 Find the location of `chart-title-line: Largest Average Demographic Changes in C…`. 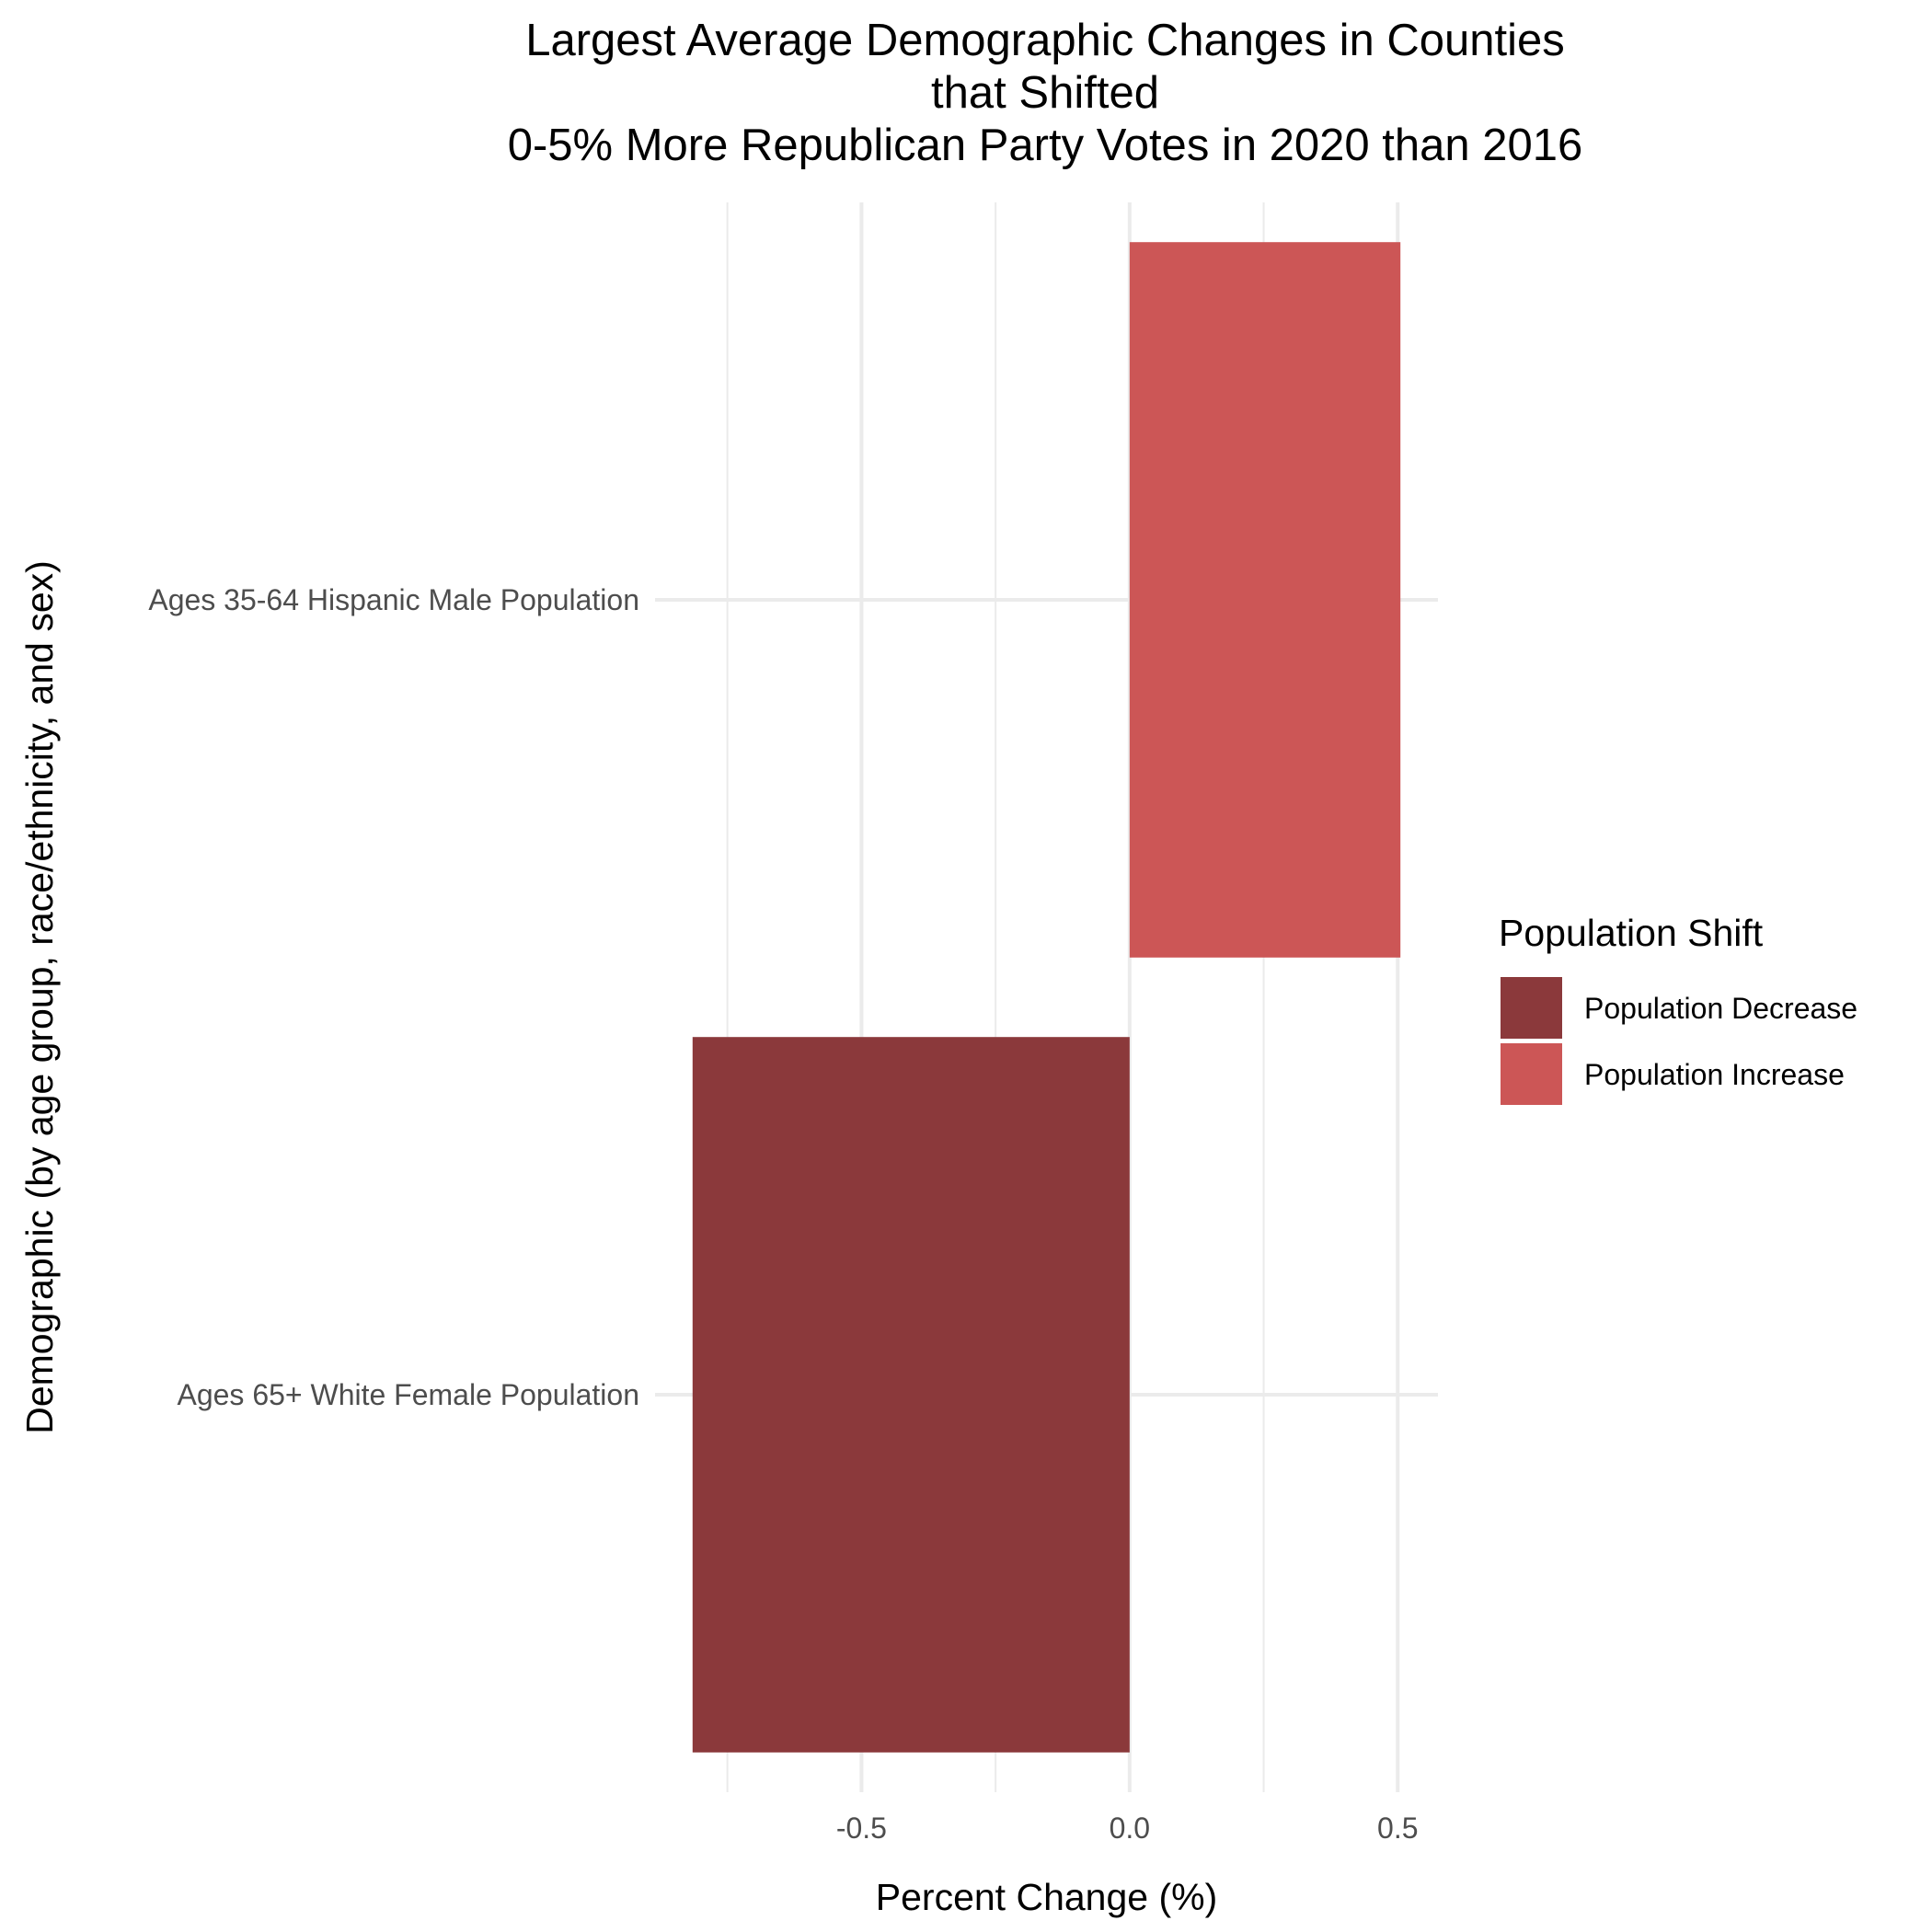

chart-title-line: Largest Average Demographic Changes in C… is located at coordinates (1045, 40).